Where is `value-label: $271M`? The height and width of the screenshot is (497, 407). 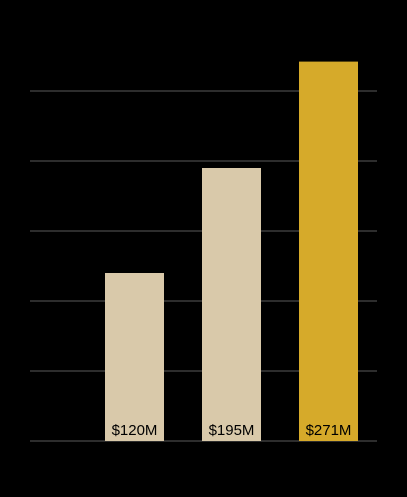
value-label: $271M is located at coordinates (329, 430).